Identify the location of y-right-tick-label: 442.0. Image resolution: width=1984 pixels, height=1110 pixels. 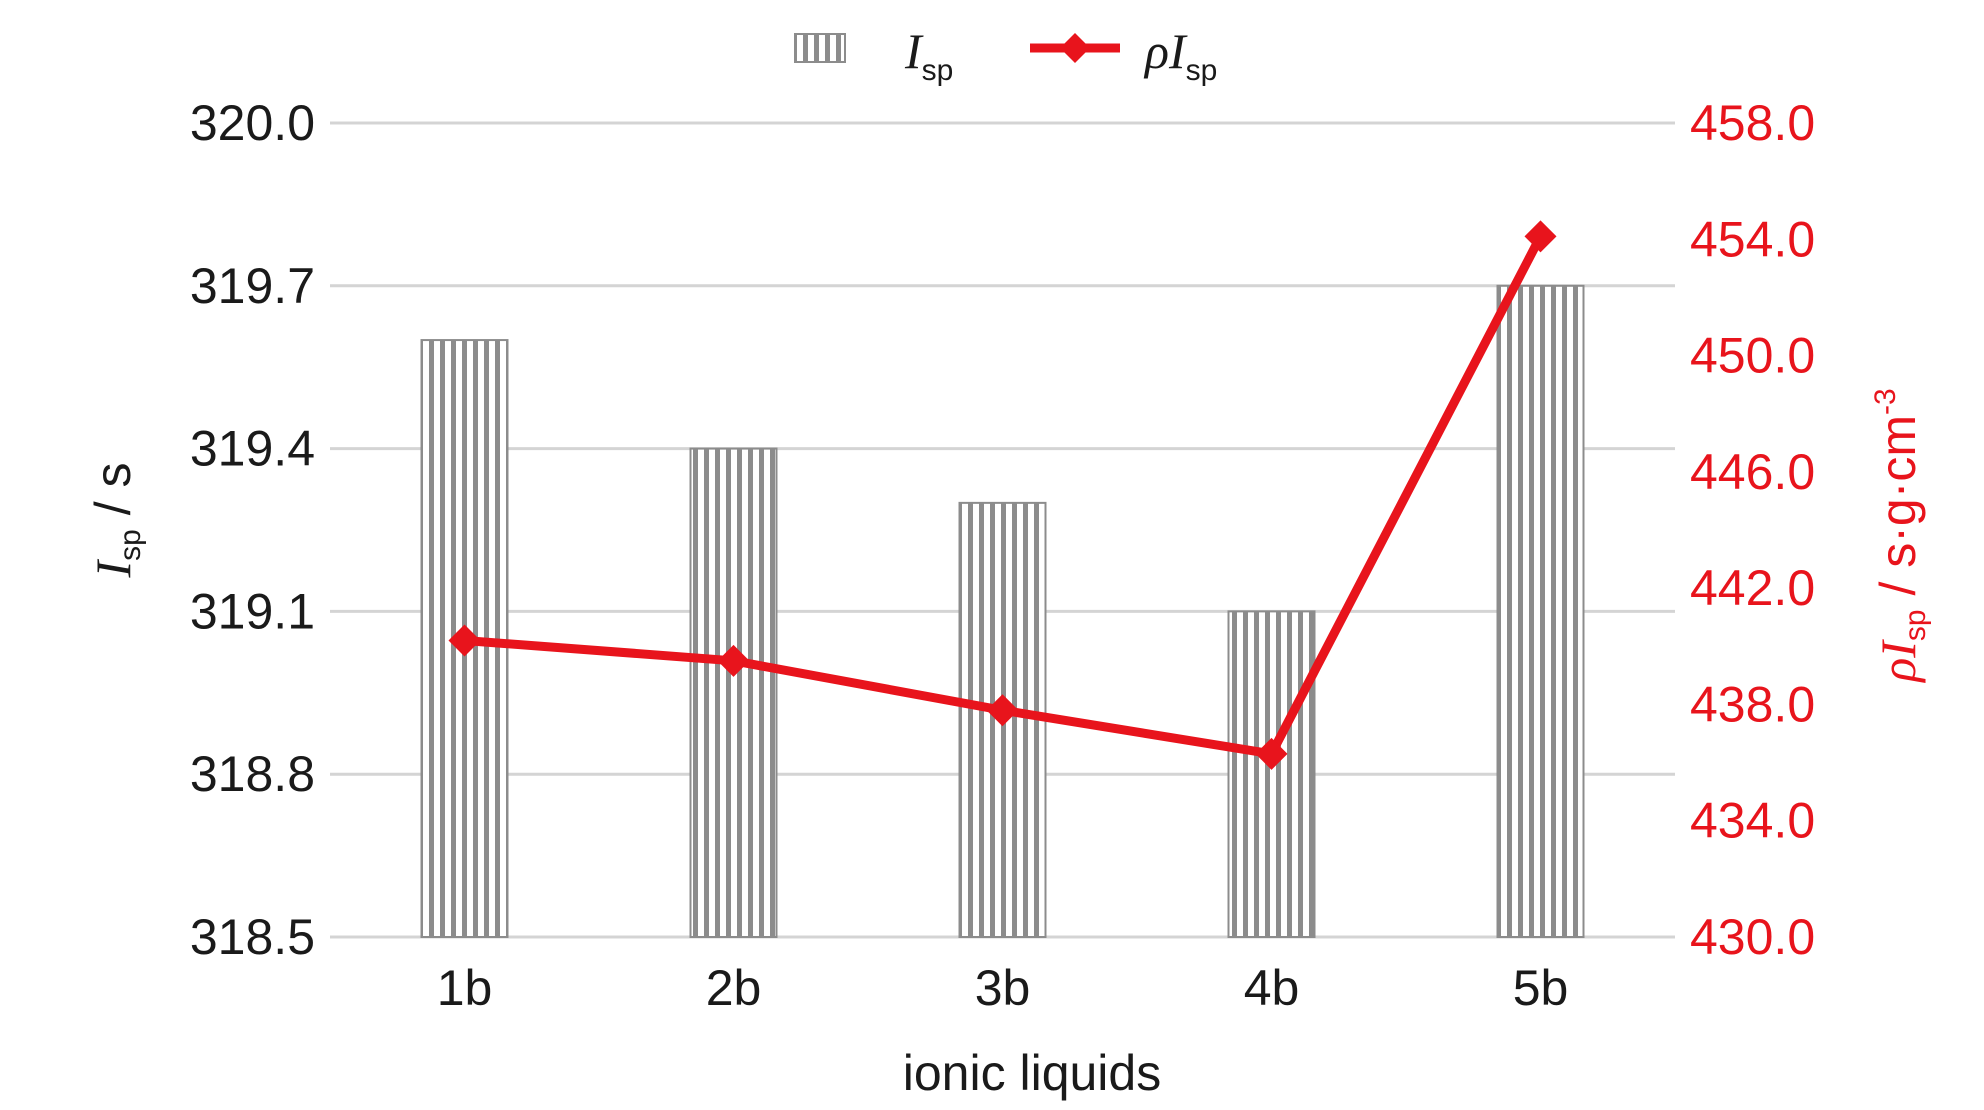
(1752, 588).